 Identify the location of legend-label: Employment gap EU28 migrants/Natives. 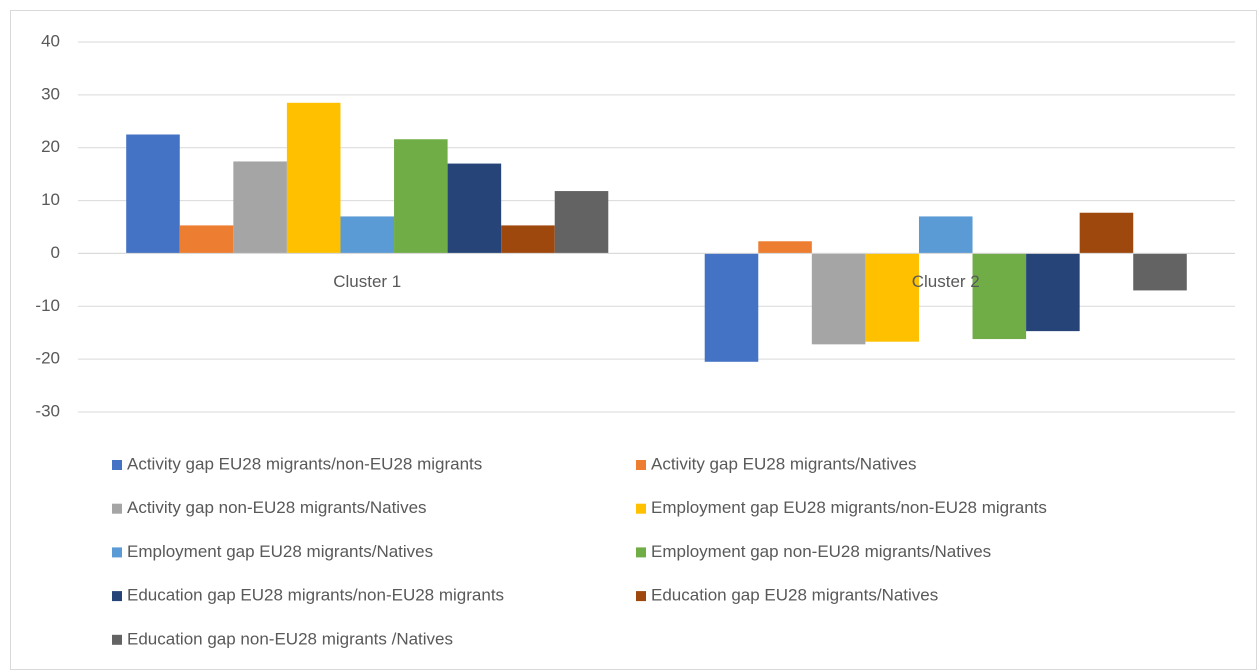
(280, 551).